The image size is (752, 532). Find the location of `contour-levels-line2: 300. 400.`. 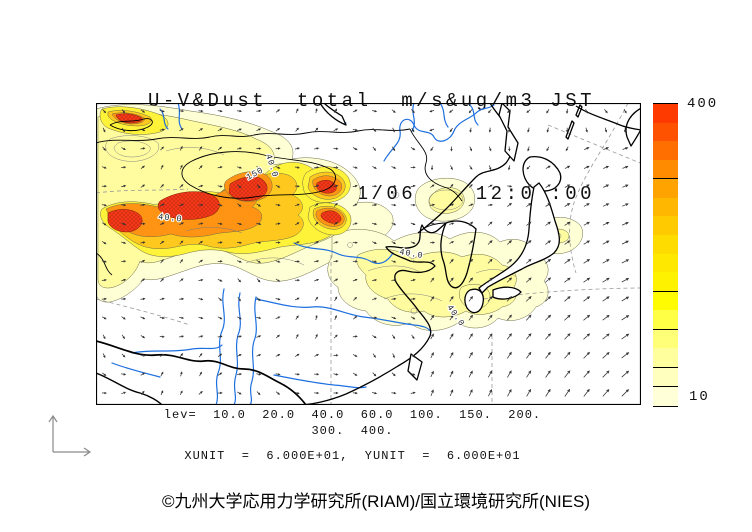

contour-levels-line2: 300. 400. is located at coordinates (352, 431).